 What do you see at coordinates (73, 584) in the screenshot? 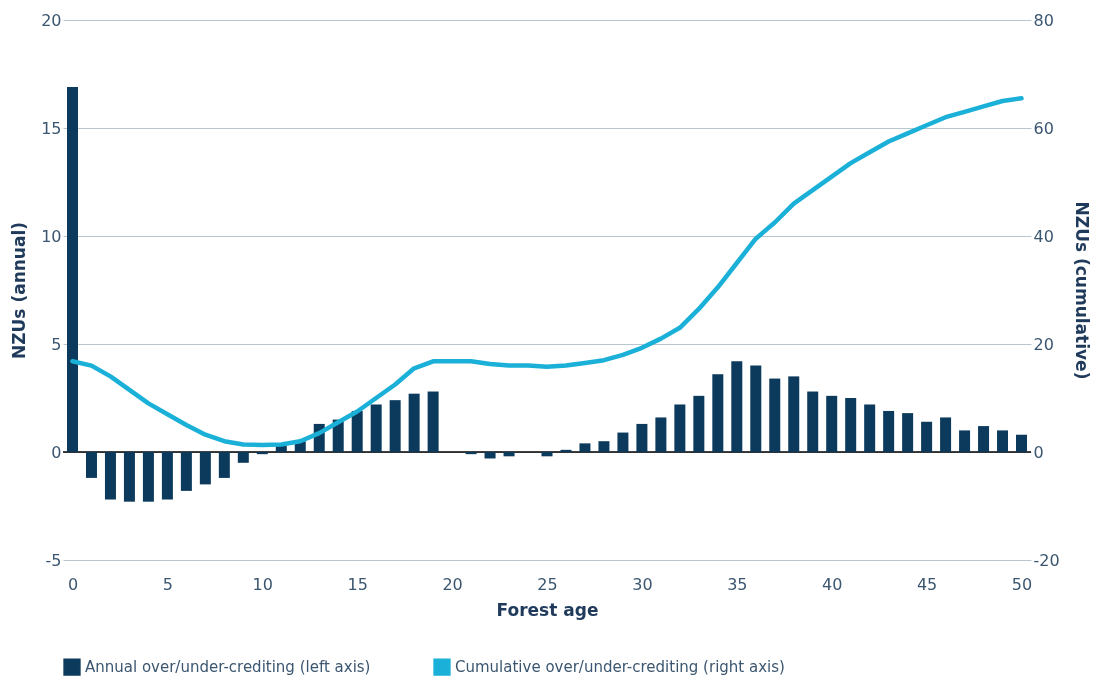
I see `x-tick-label: 0` at bounding box center [73, 584].